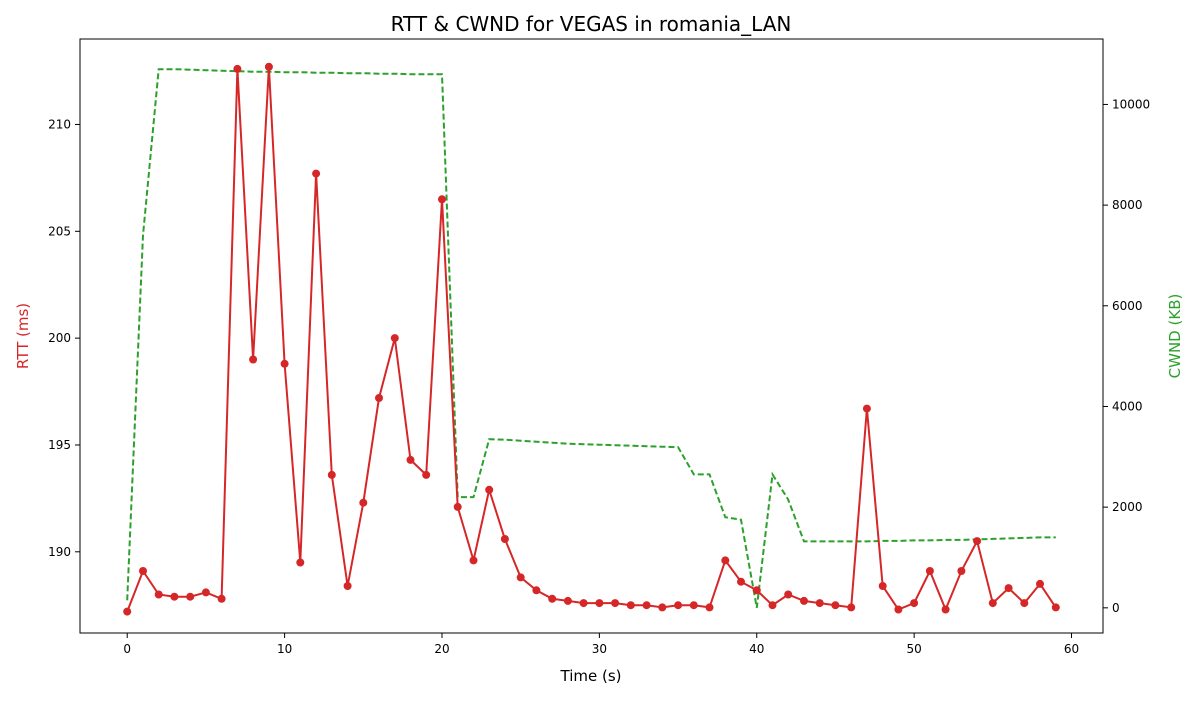  What do you see at coordinates (1116, 608) in the screenshot?
I see `y-right-tick-label: 0` at bounding box center [1116, 608].